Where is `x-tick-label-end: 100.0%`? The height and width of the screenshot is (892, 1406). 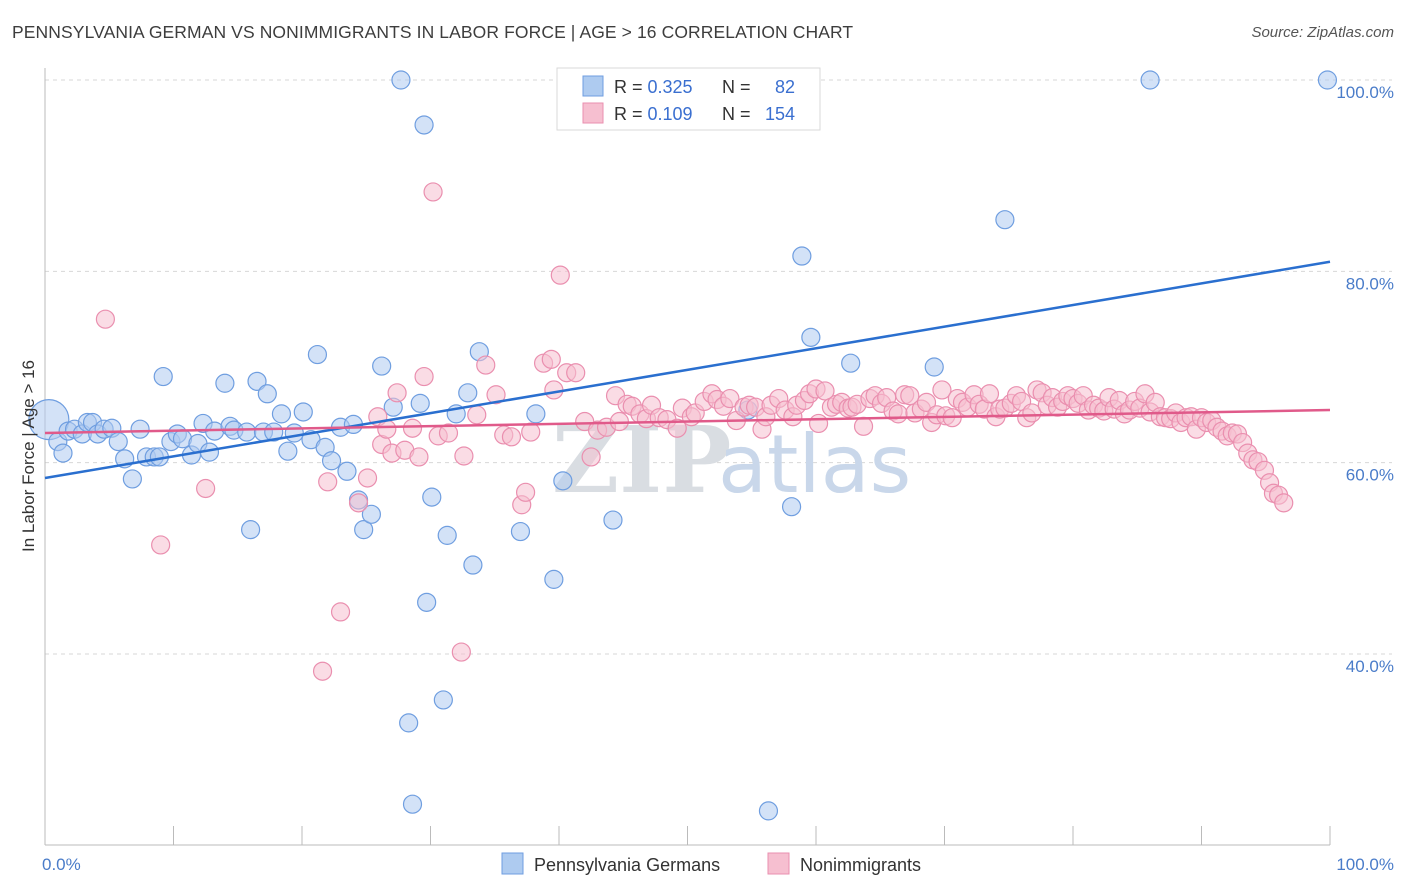
x-tick-label-end: 100.0% is located at coordinates (1365, 864).